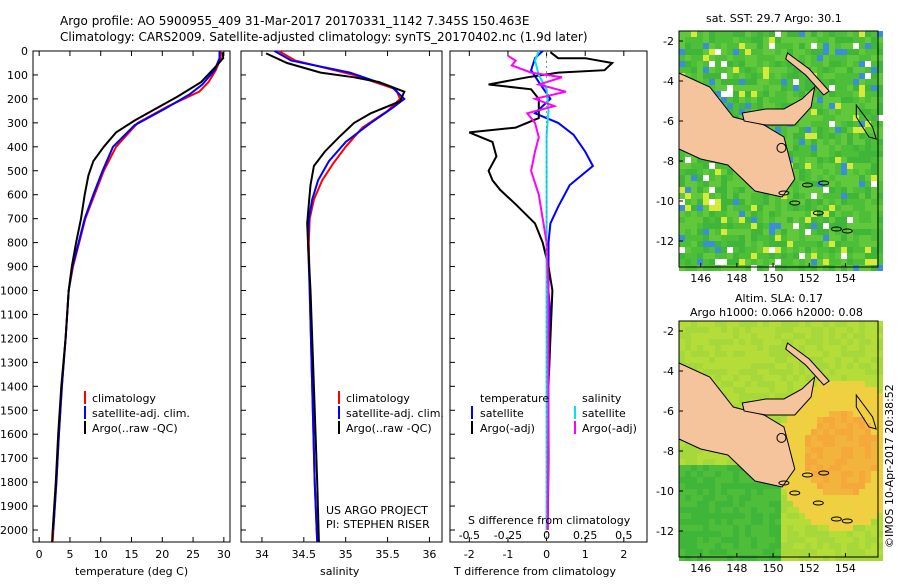 This screenshot has height=584, width=900. What do you see at coordinates (736, 568) in the screenshot?
I see `x-tick-label: 148` at bounding box center [736, 568].